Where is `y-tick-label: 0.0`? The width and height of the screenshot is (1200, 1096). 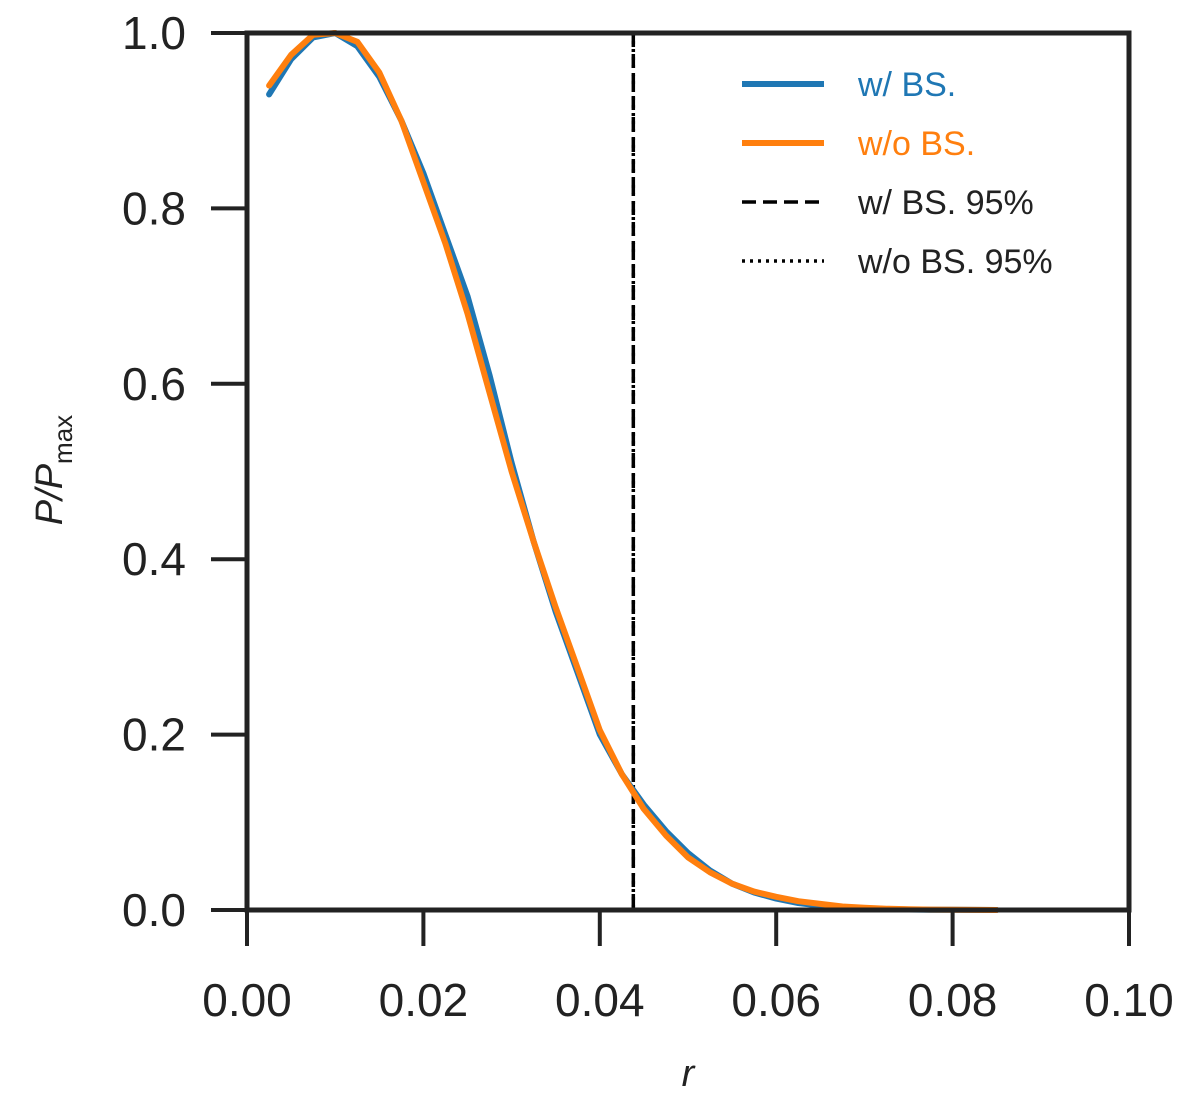 y-tick-label: 0.0 is located at coordinates (154, 910).